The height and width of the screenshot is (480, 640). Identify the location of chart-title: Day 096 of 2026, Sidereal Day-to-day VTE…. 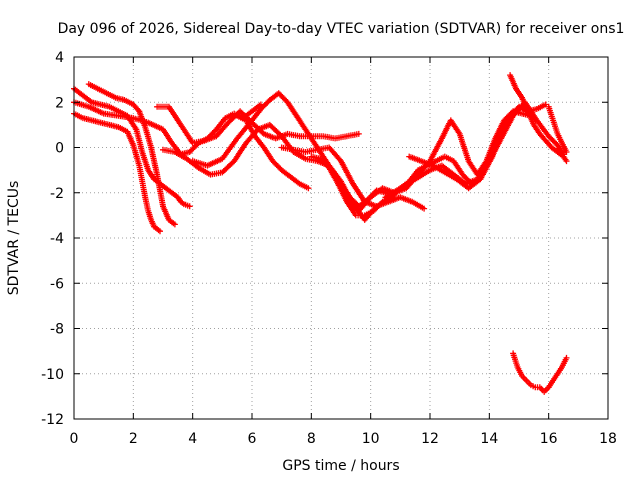
(341, 29).